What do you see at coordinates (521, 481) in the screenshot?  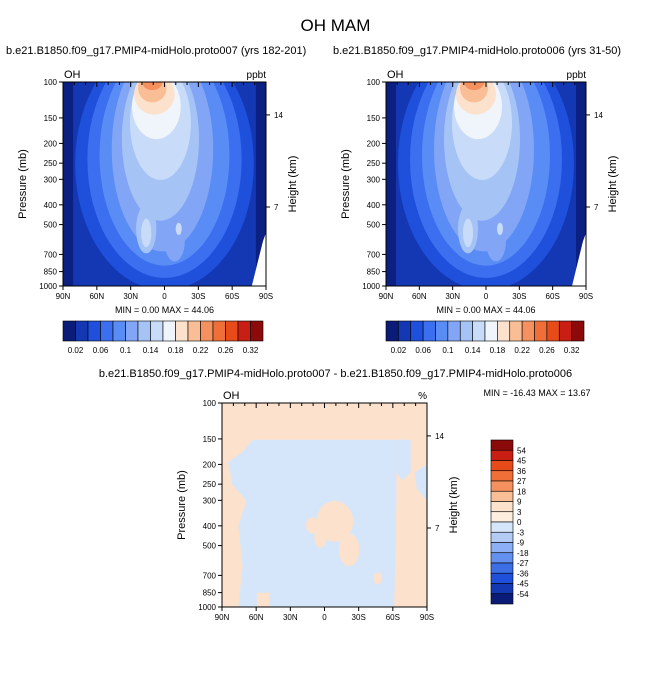 I see `colorbar3-label: 27` at bounding box center [521, 481].